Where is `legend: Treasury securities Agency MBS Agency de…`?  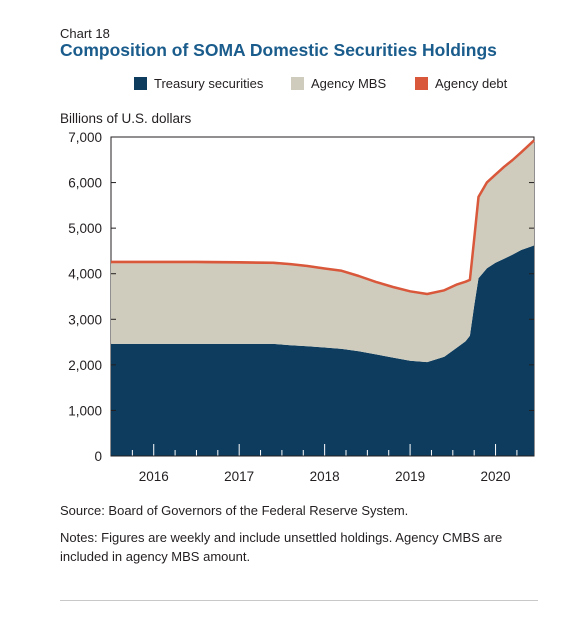
legend: Treasury securities Agency MBS Agency de… is located at coordinates (334, 85).